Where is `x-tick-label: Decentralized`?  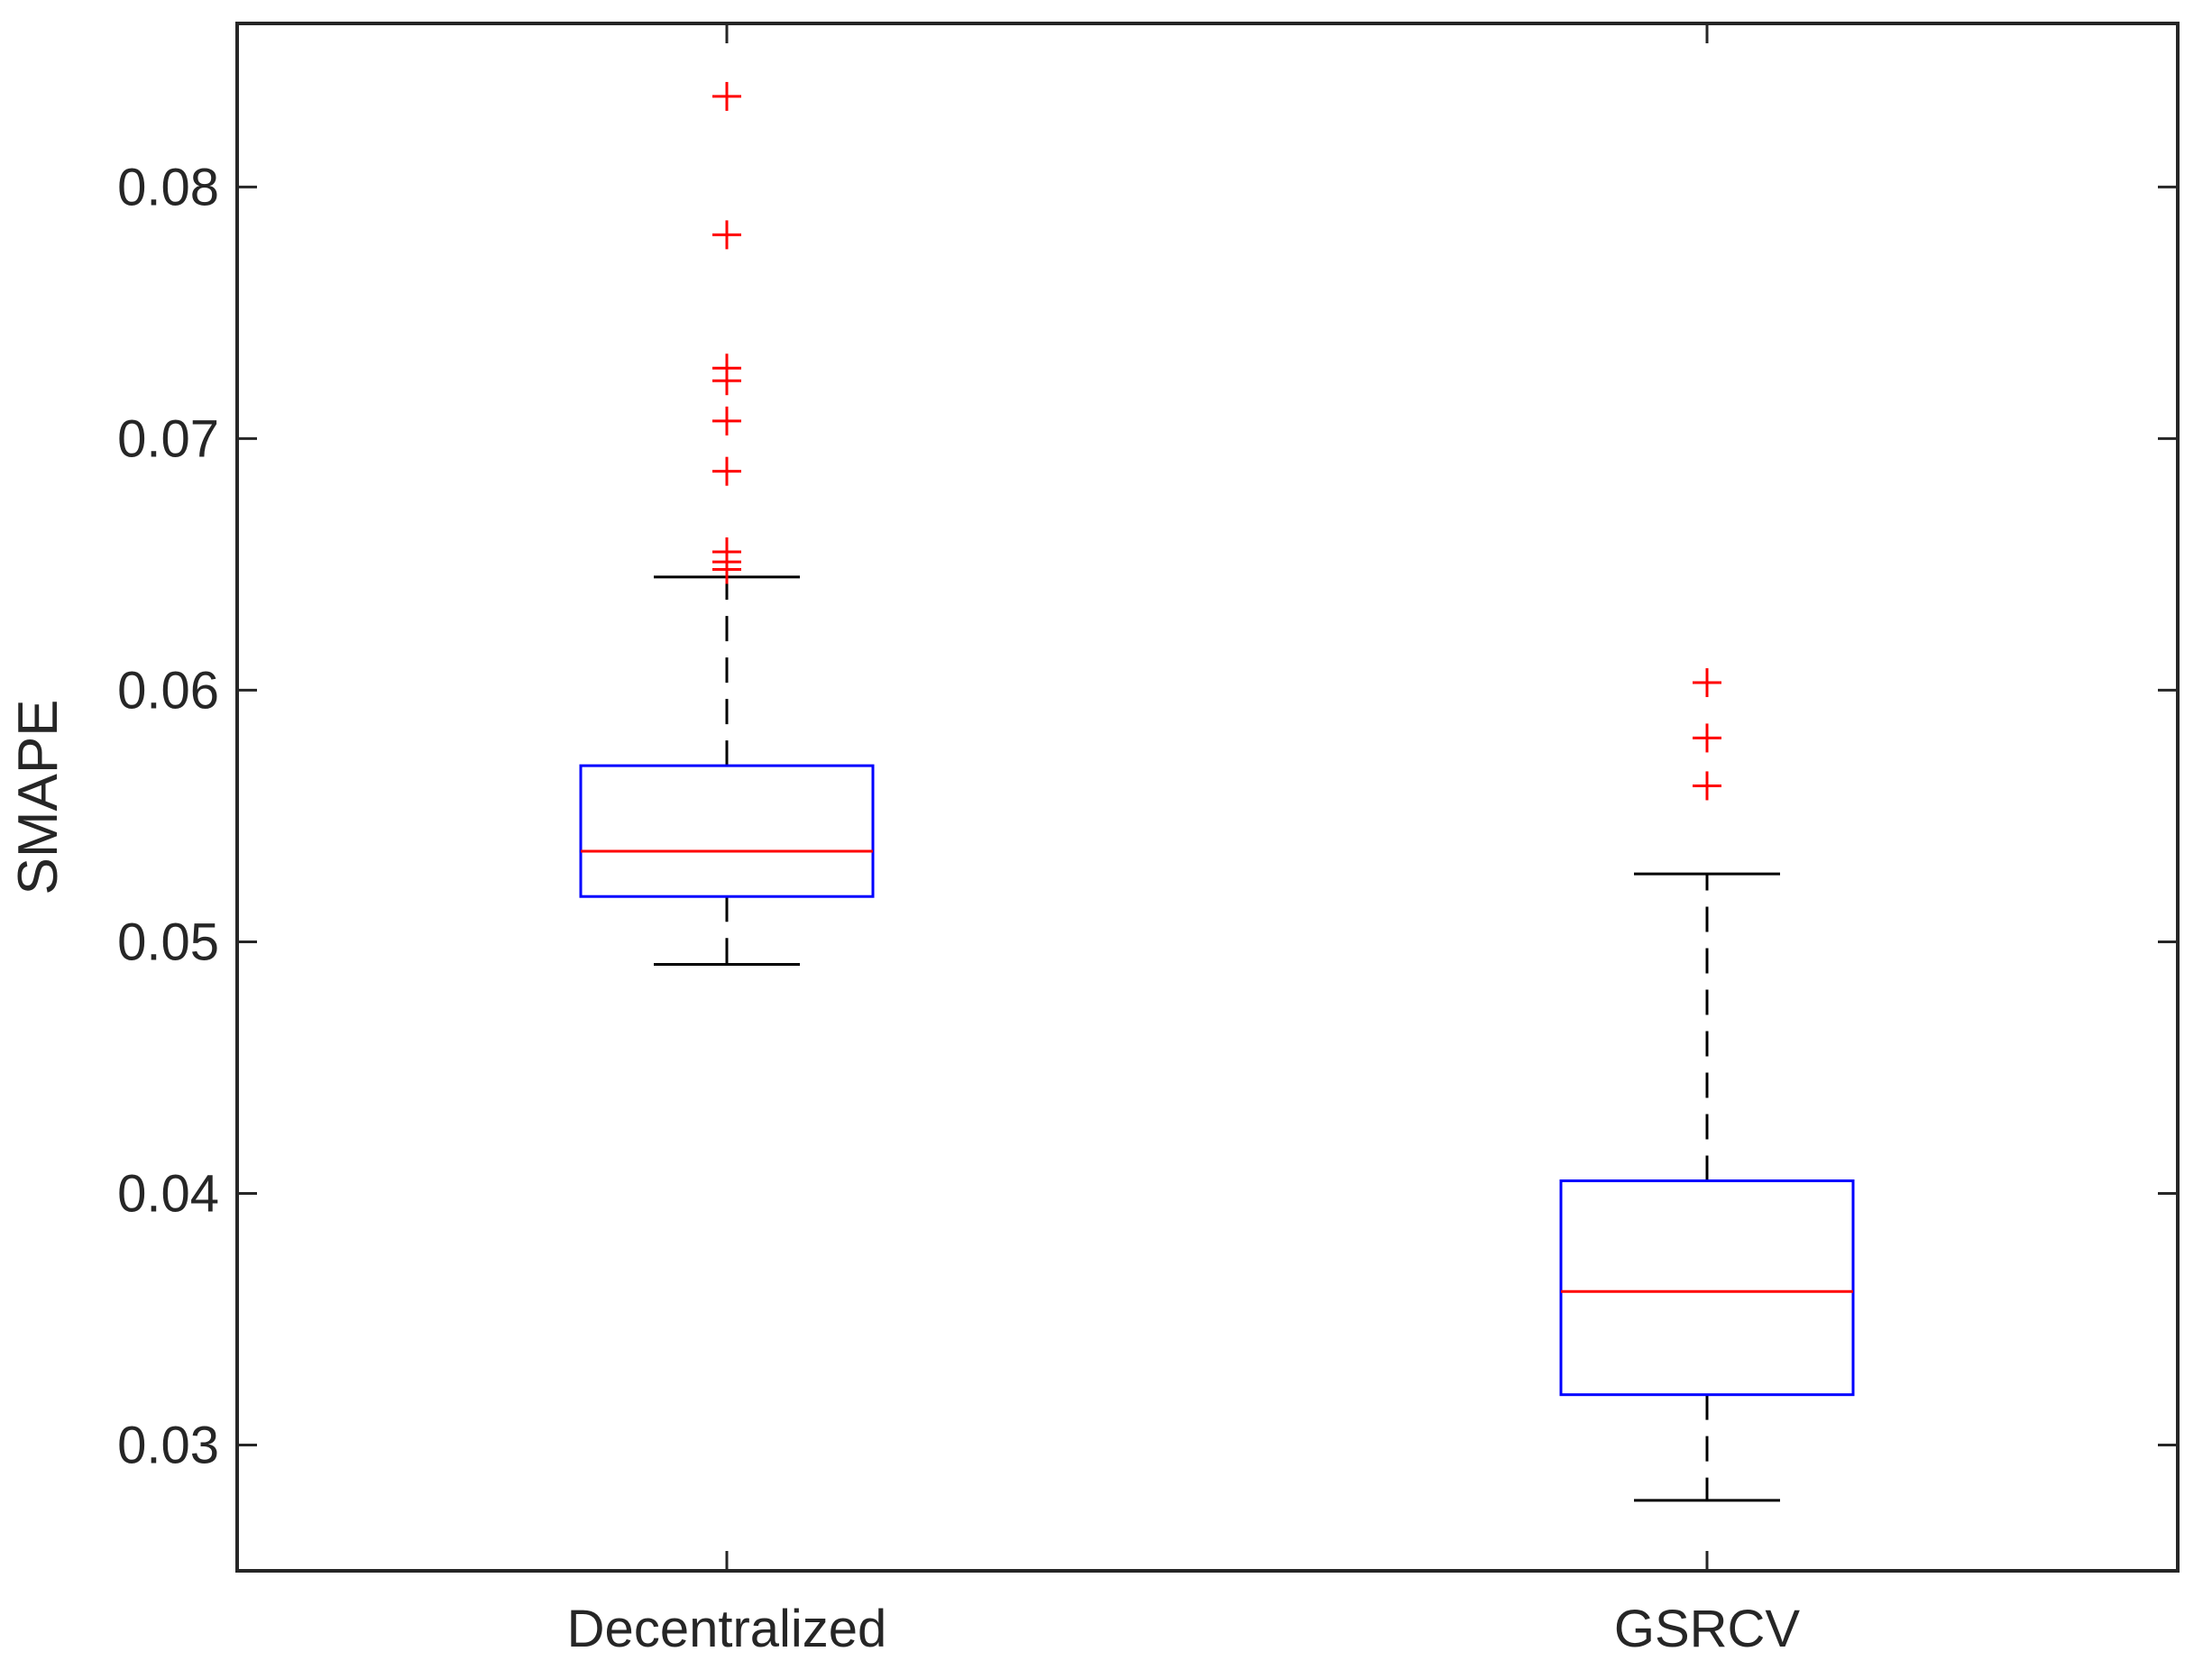 x-tick-label: Decentralized is located at coordinates (727, 1629).